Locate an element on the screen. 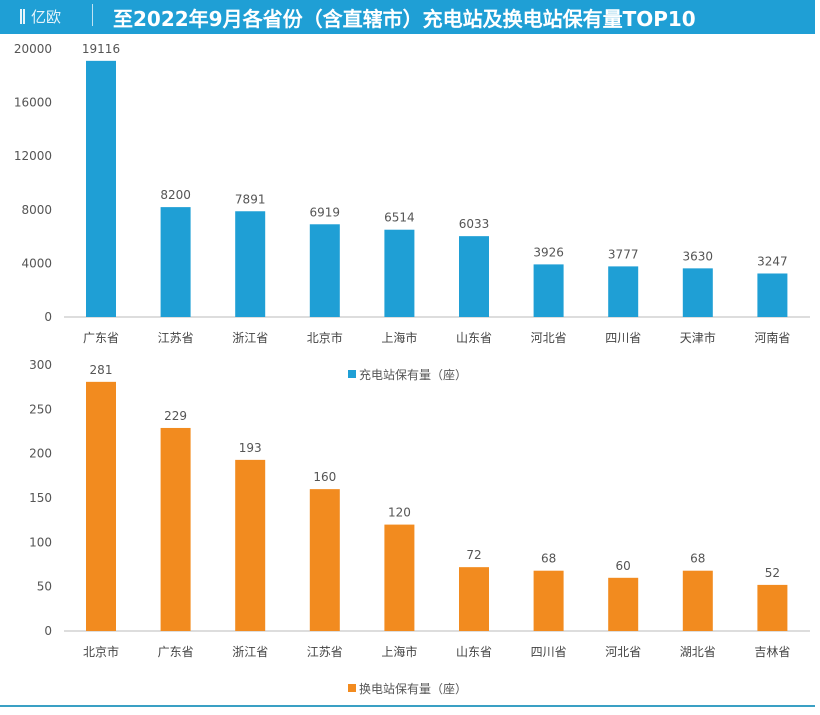  data-label: 6919 is located at coordinates (325, 212).